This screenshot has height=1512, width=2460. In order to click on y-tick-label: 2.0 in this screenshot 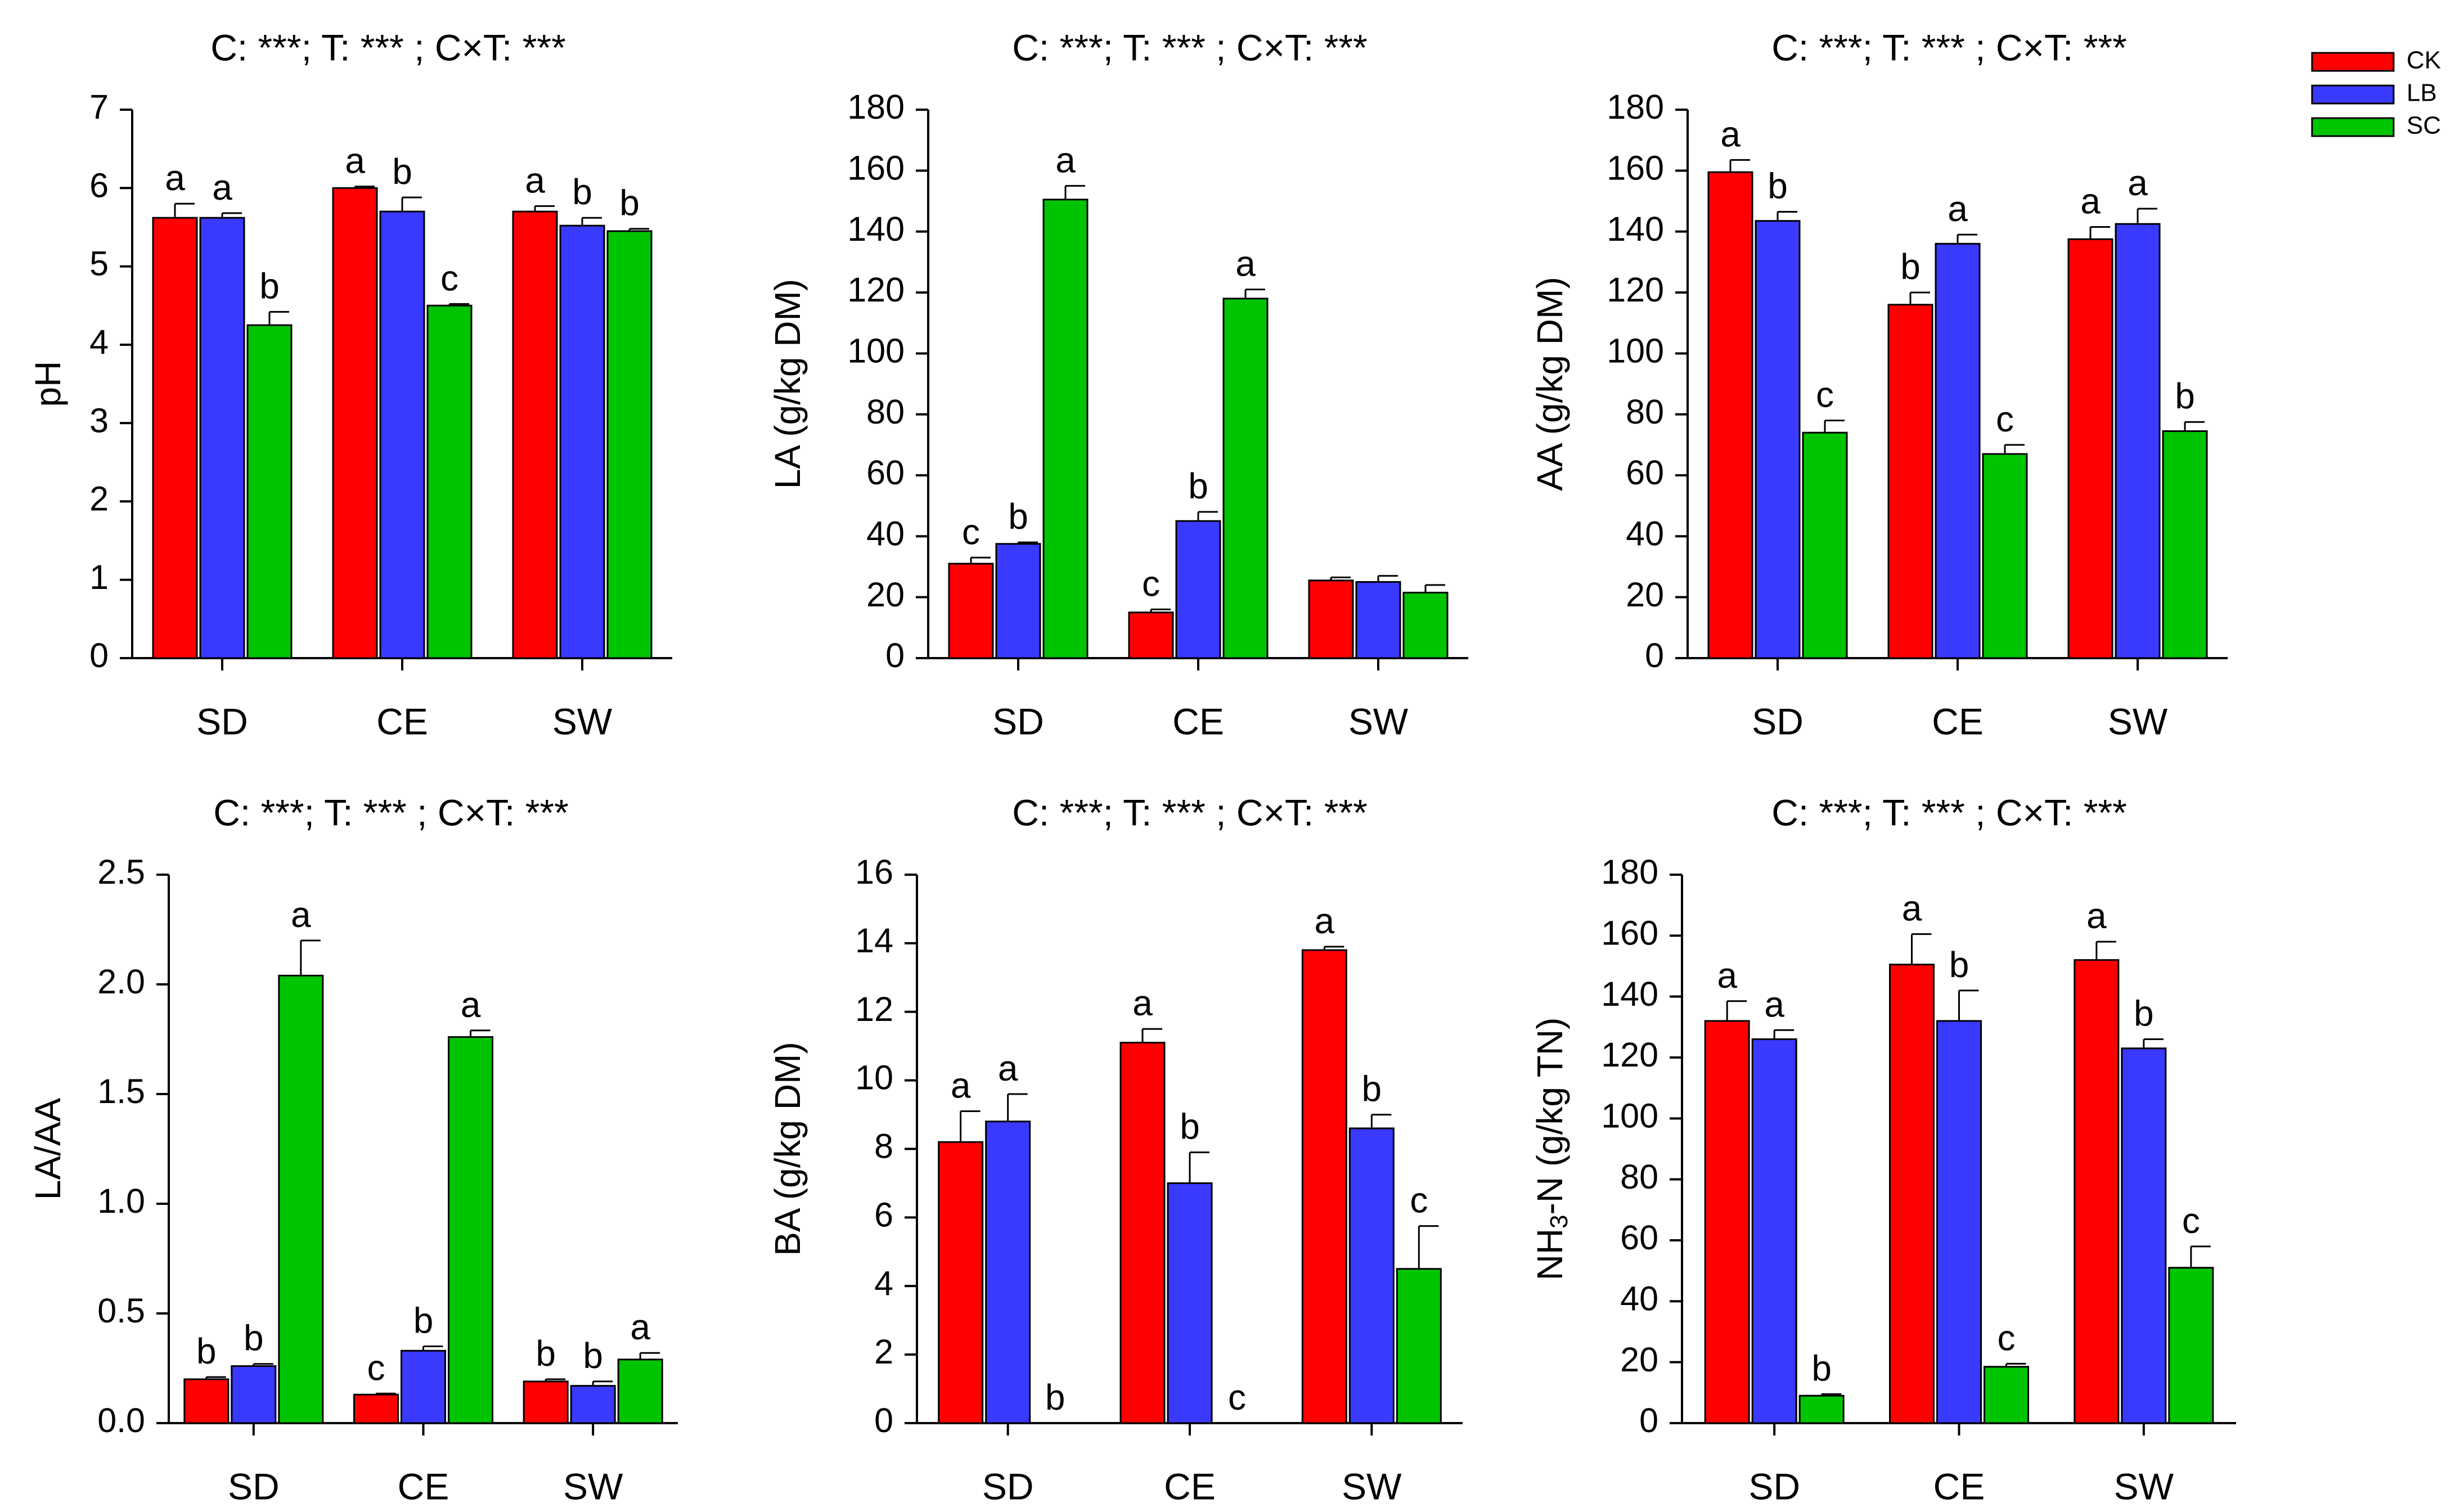, I will do `click(121, 981)`.